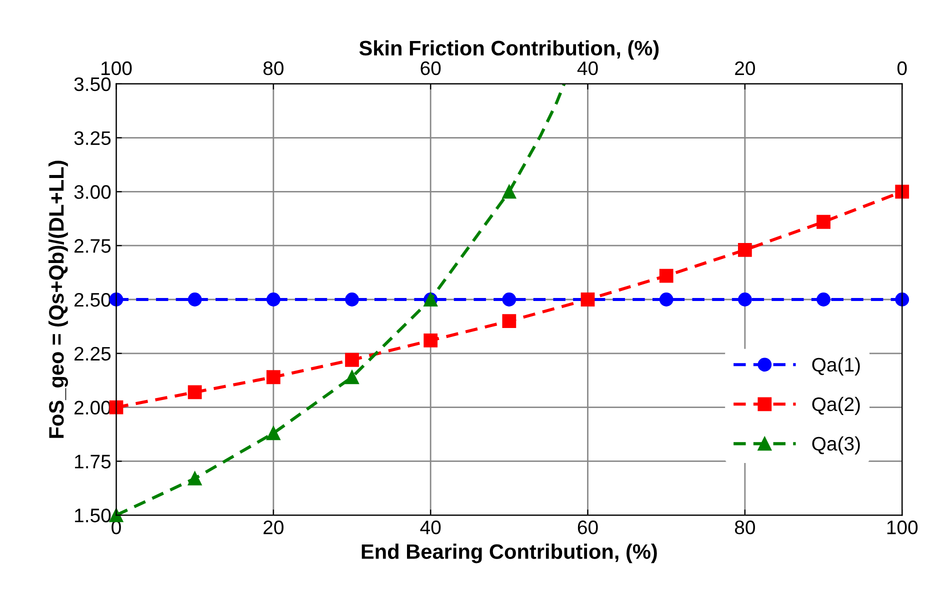  Describe the element at coordinates (273, 68) in the screenshot. I see `x2-tick-label: 80` at that location.